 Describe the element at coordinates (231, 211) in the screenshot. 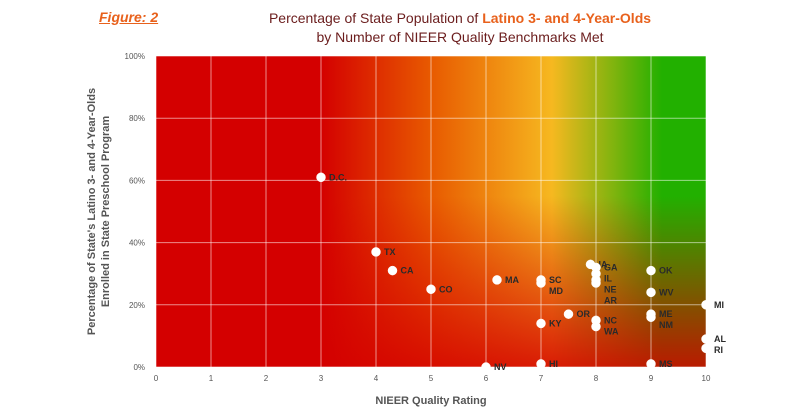

I see `plot-left-red` at that location.